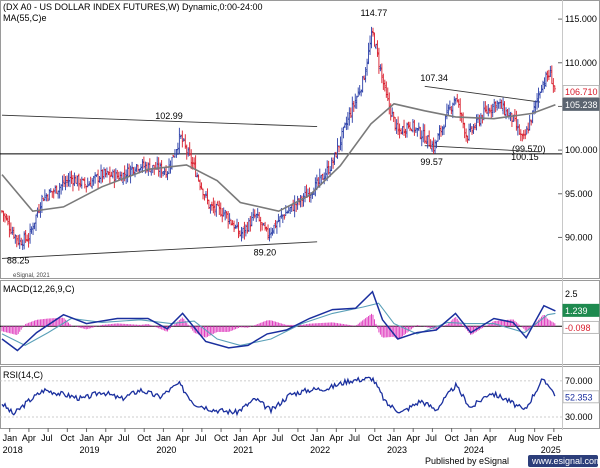 This screenshot has height=468, width=600. I want to click on rsi-plot: 70.000 30.000 52.353, so click(300, 399).